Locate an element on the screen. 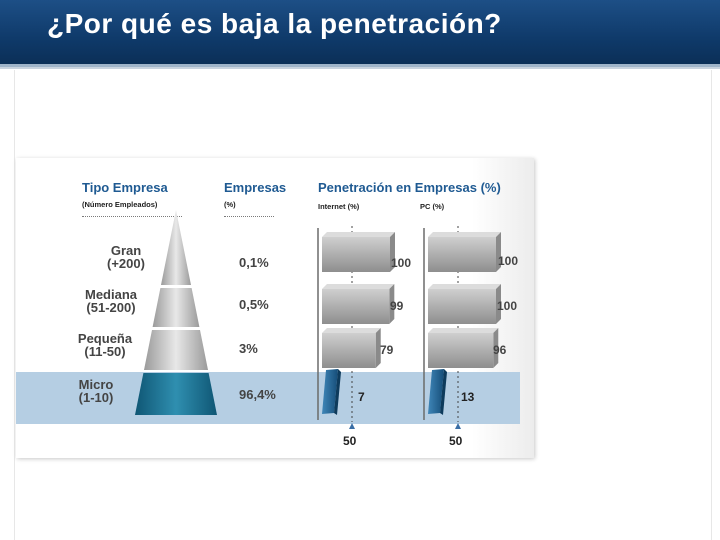  pc-reference-label: 50 is located at coordinates (456, 441).